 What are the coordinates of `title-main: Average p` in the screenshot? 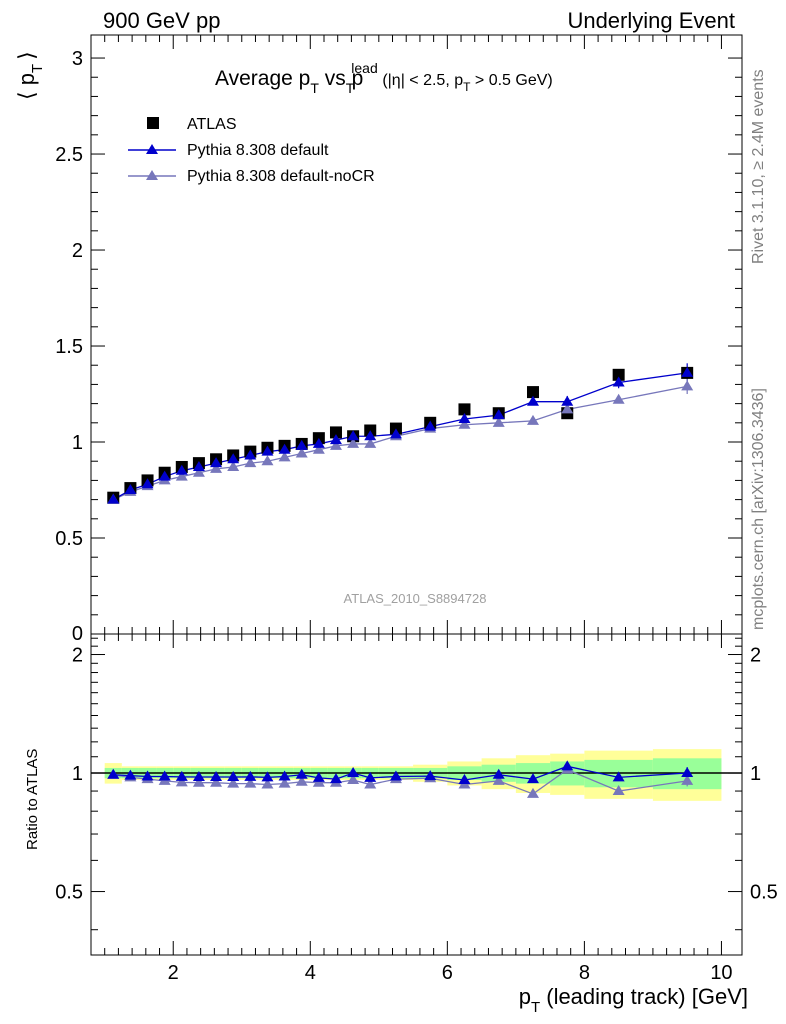 It's located at (262, 78).